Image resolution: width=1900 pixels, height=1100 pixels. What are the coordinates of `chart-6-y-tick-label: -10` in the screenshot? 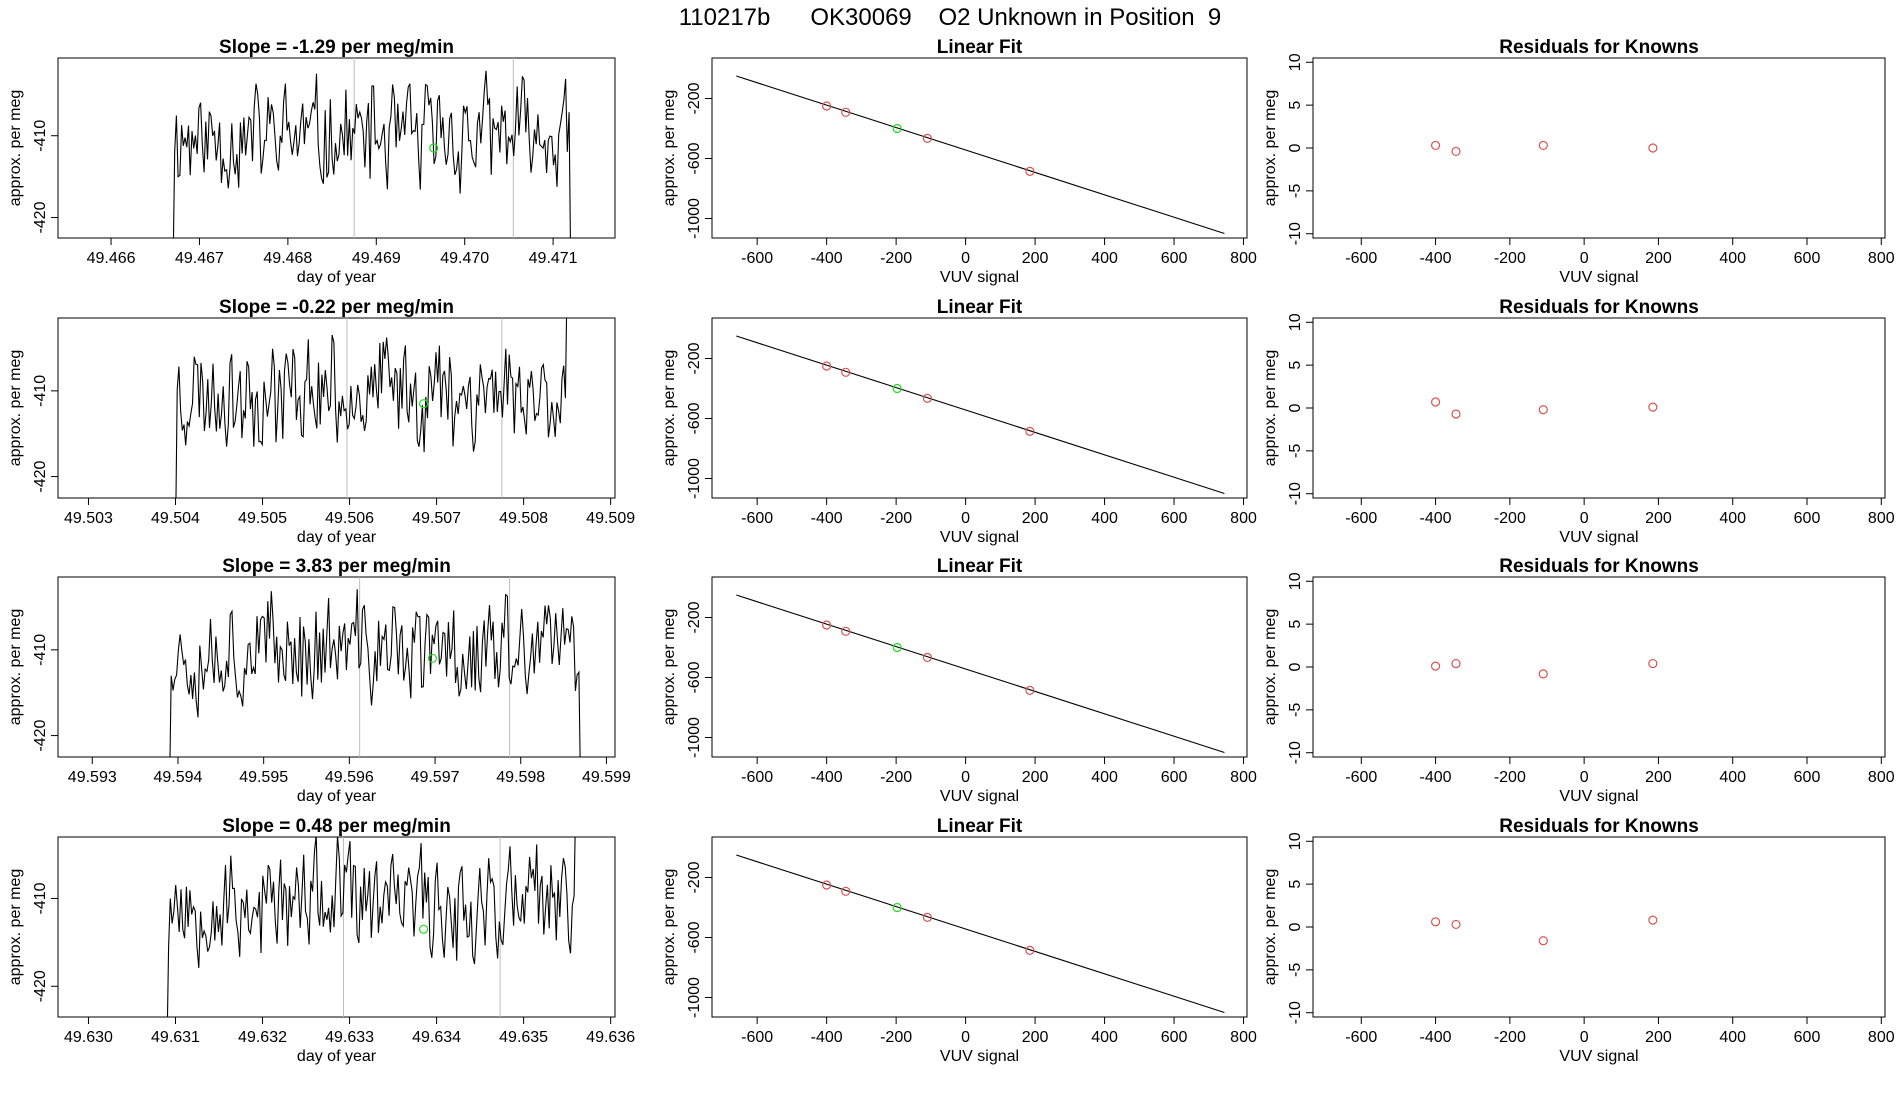 It's located at (1295, 493).